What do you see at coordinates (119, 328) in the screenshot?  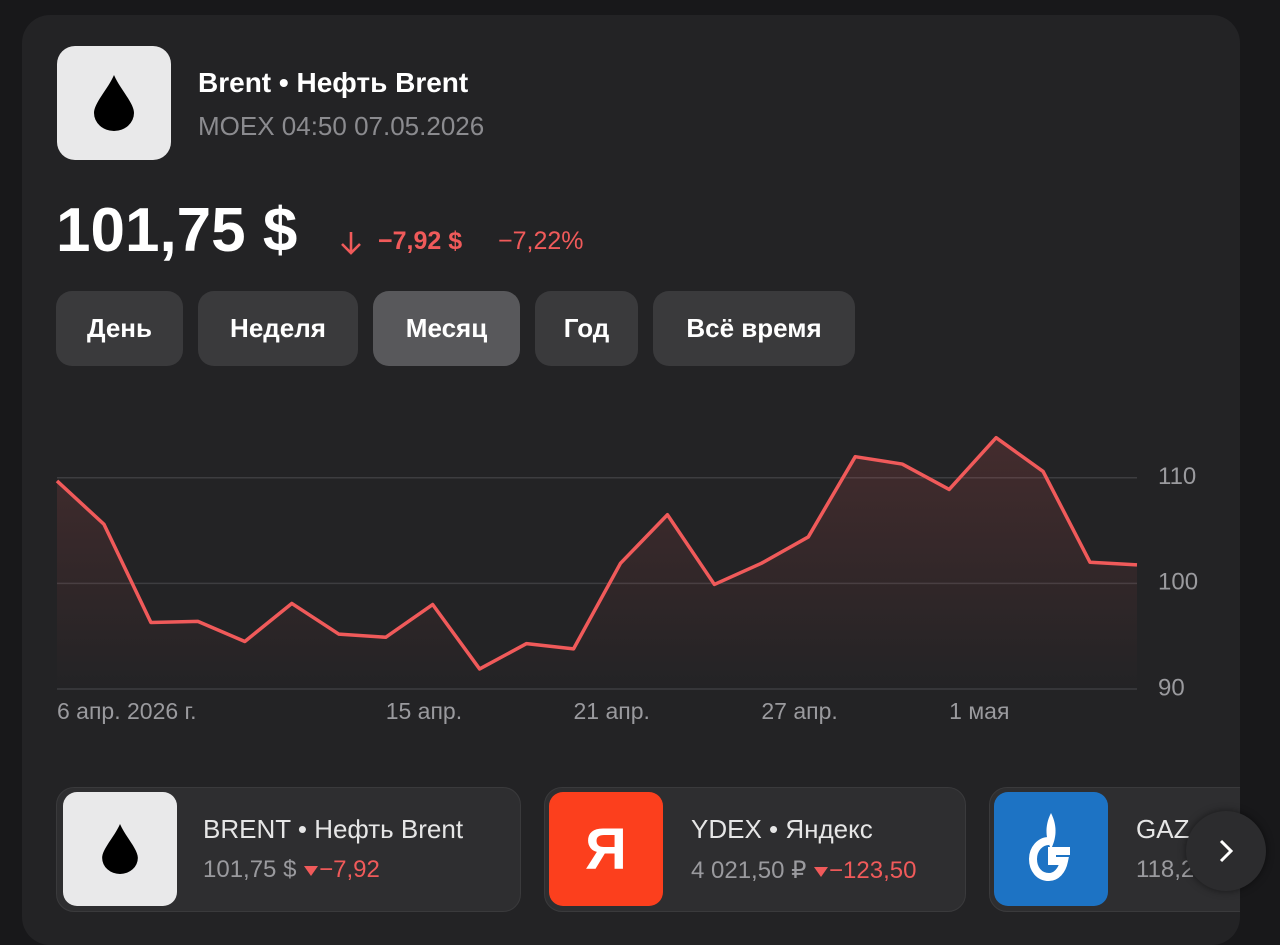 I see `period-tab: День` at bounding box center [119, 328].